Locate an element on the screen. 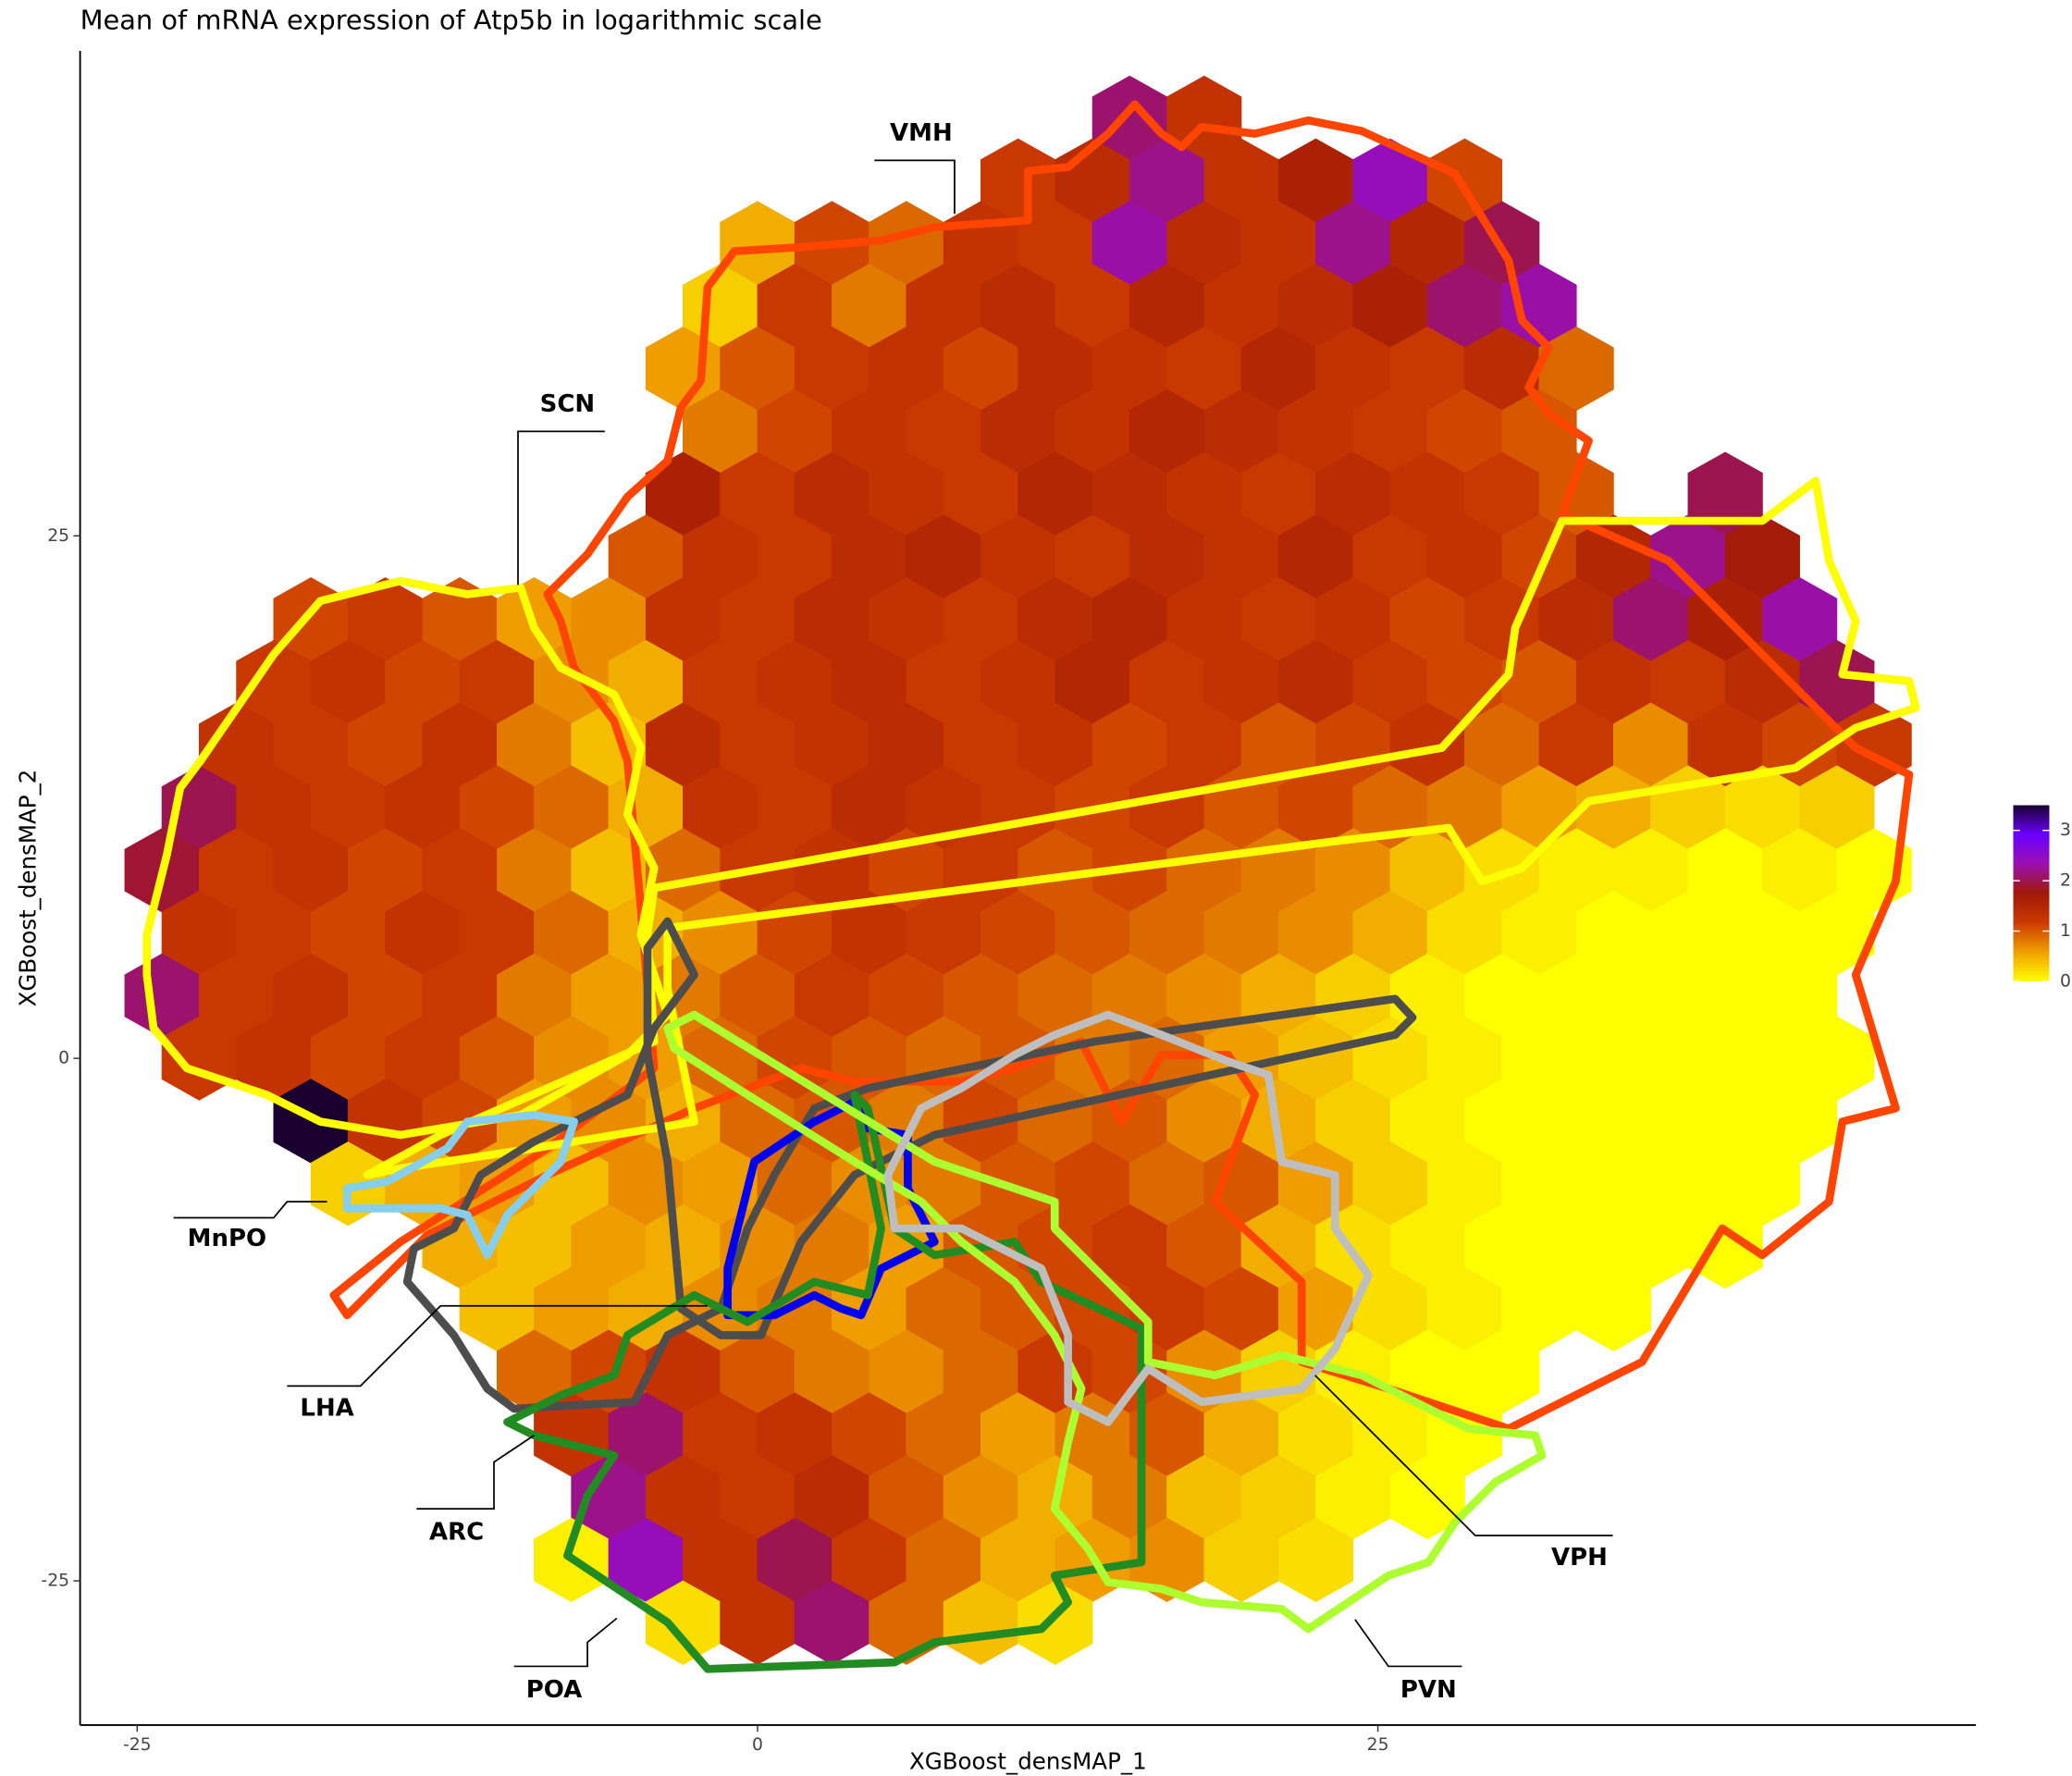  colorbar-tick-label: 0 is located at coordinates (2065, 982).